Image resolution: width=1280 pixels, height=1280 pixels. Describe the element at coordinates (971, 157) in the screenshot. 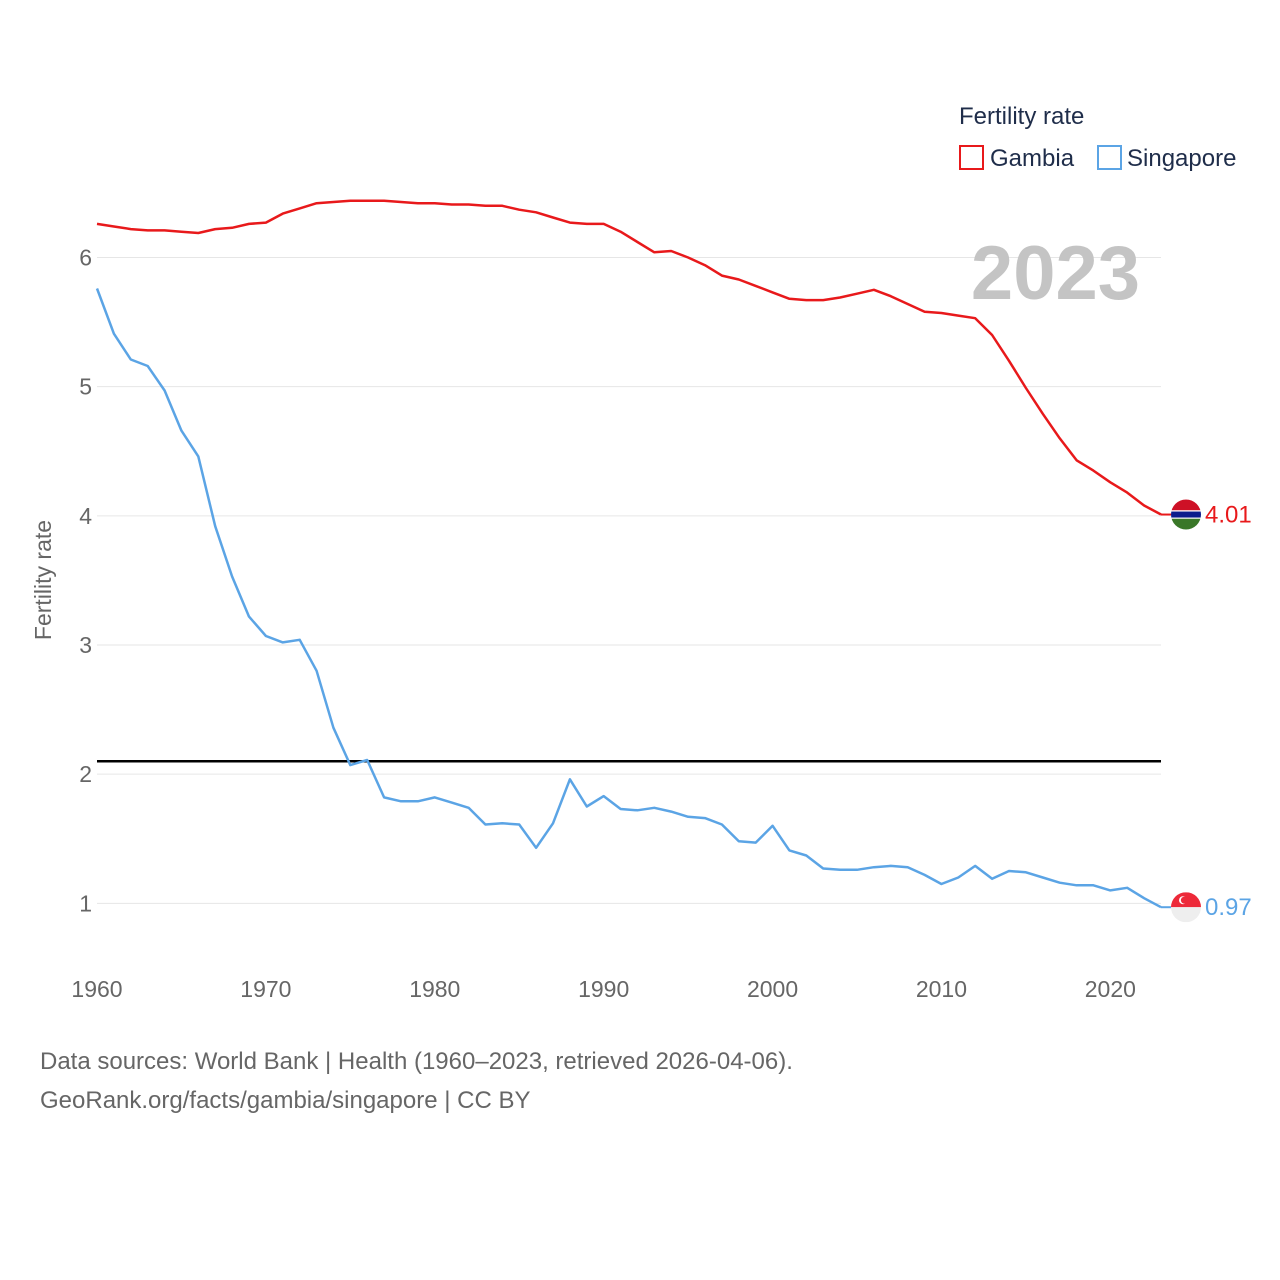

I see `legend-swatch-gambia` at that location.